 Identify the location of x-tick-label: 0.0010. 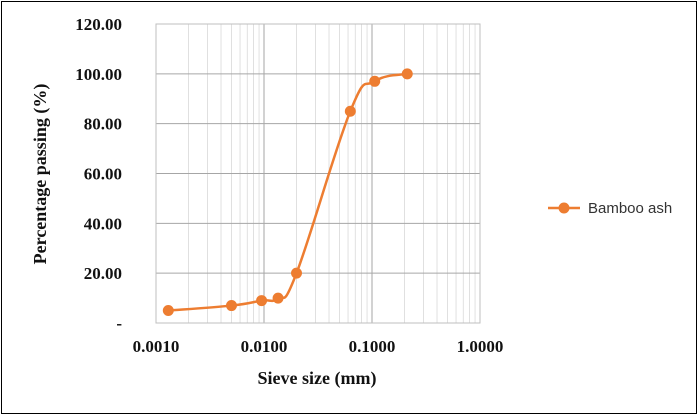
(156, 346).